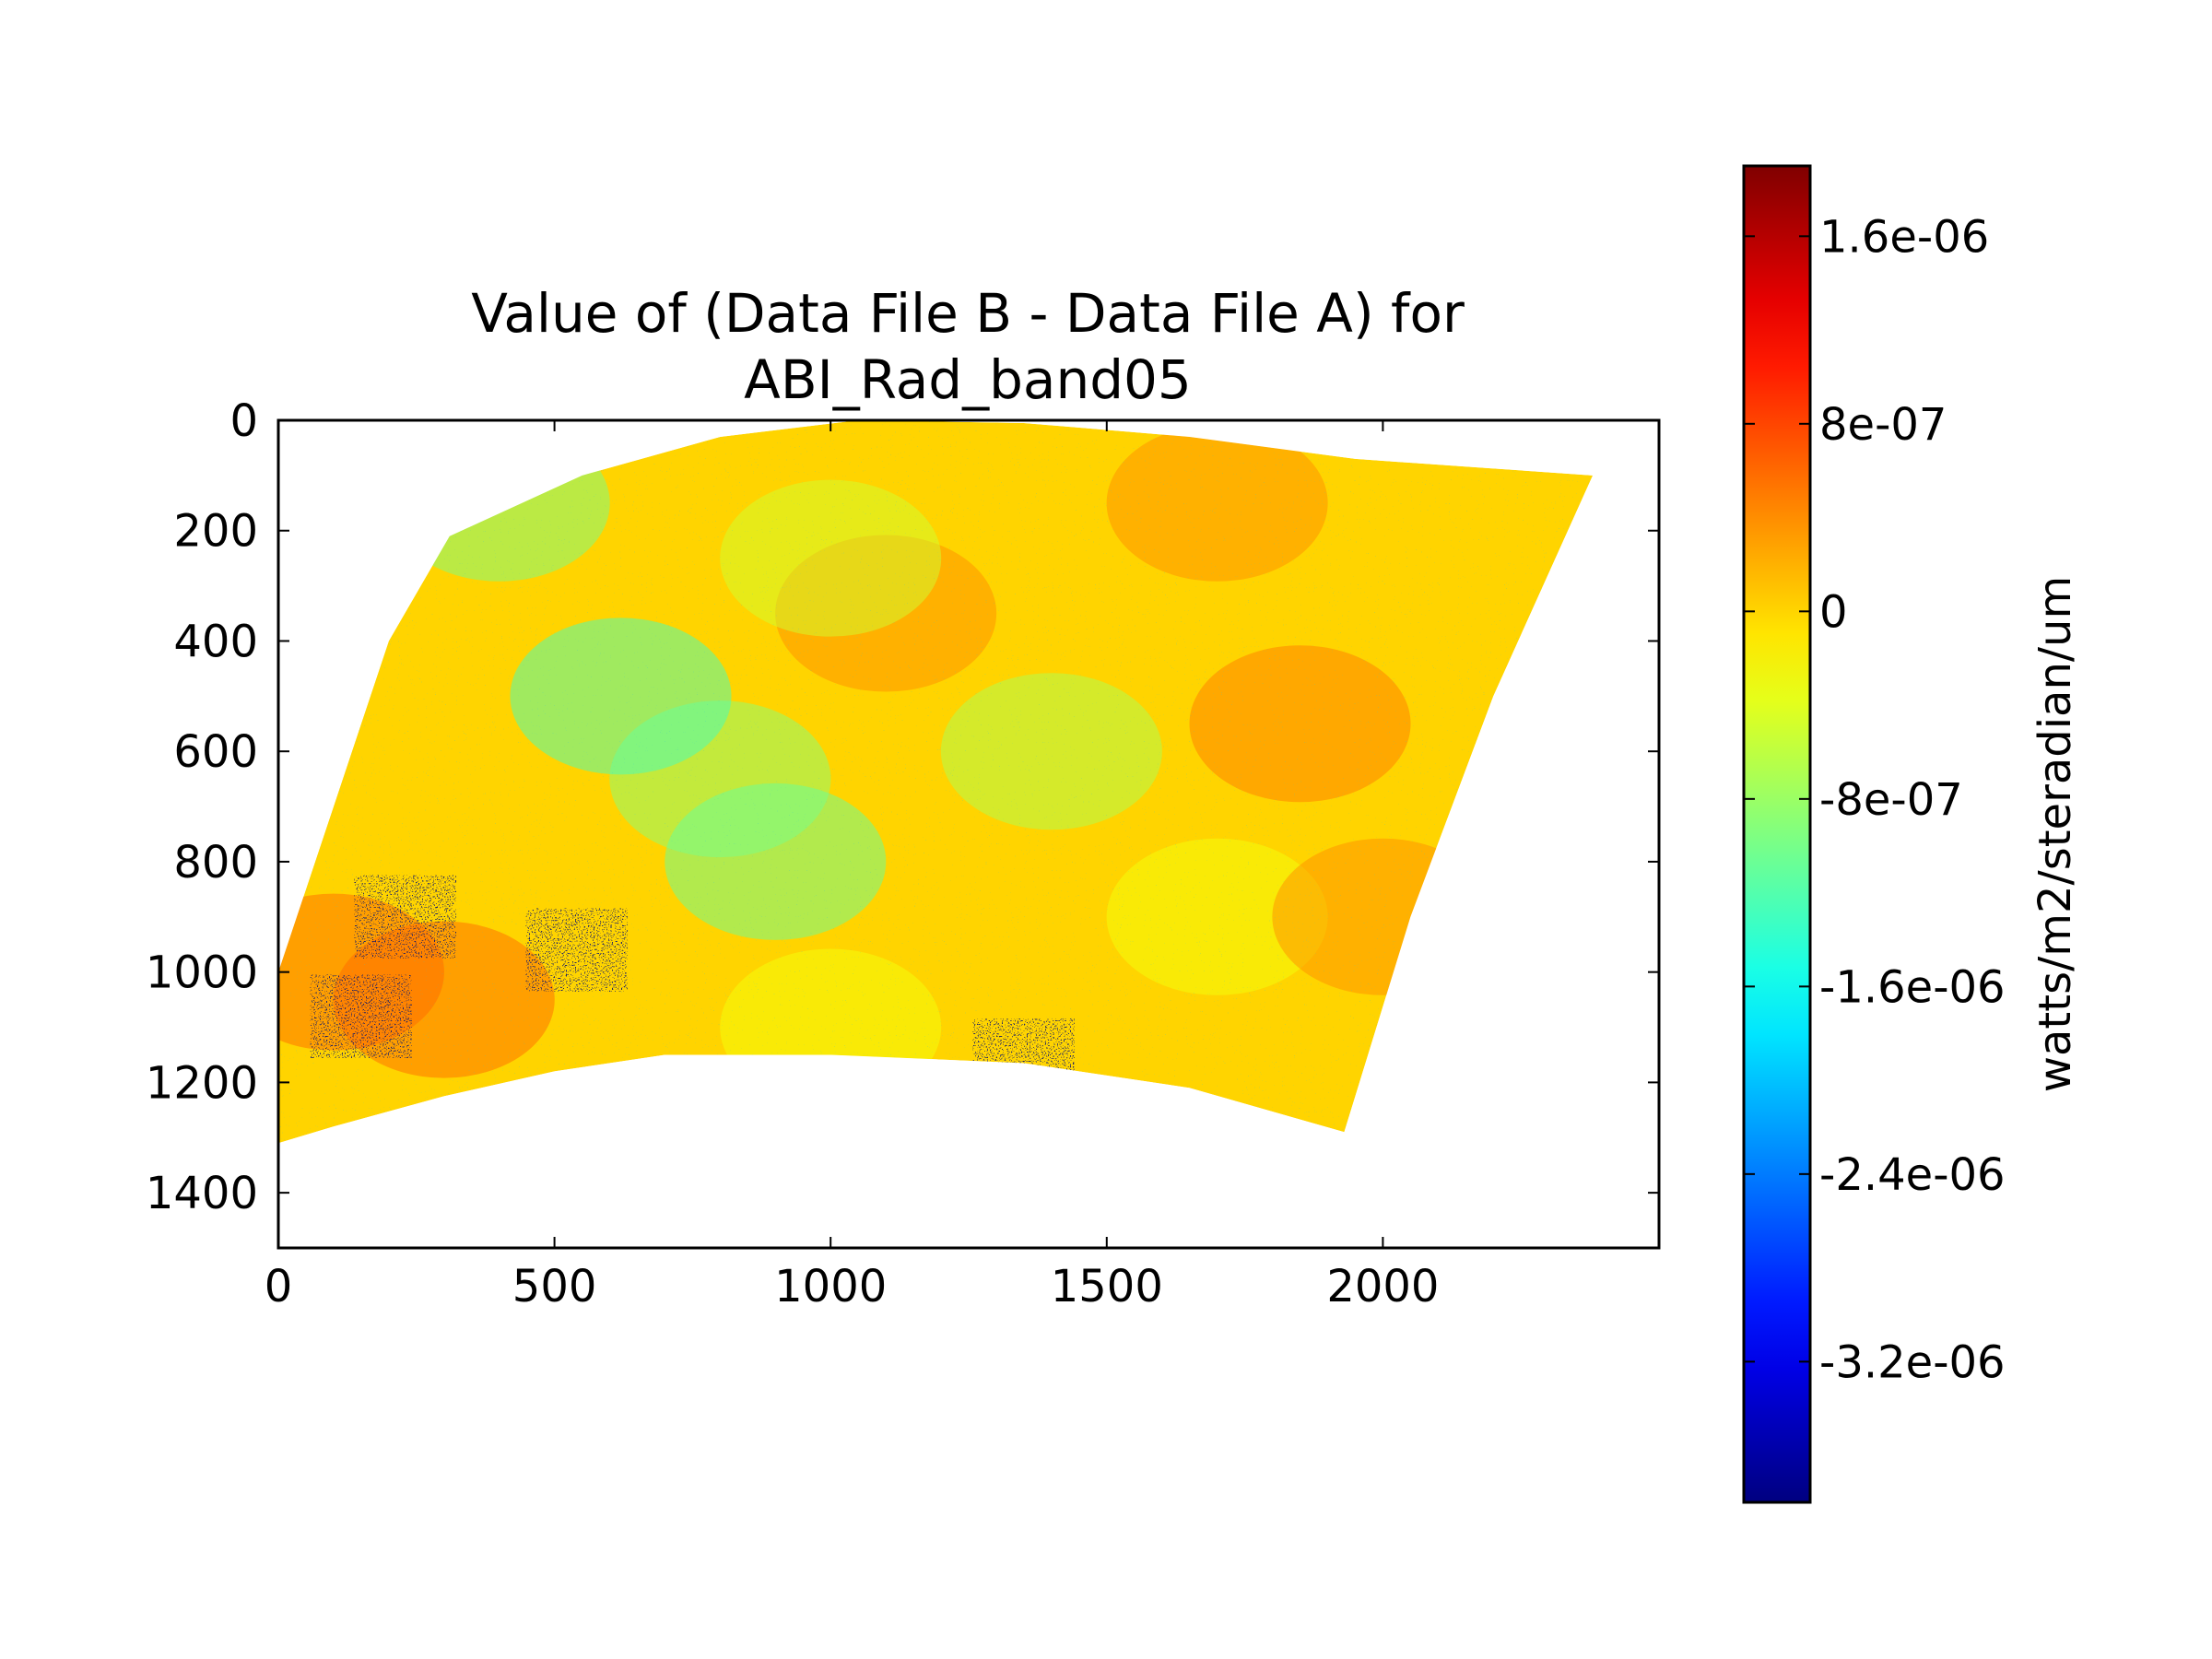 Image resolution: width=2212 pixels, height=1659 pixels. I want to click on x-tick-label: 1000, so click(830, 1286).